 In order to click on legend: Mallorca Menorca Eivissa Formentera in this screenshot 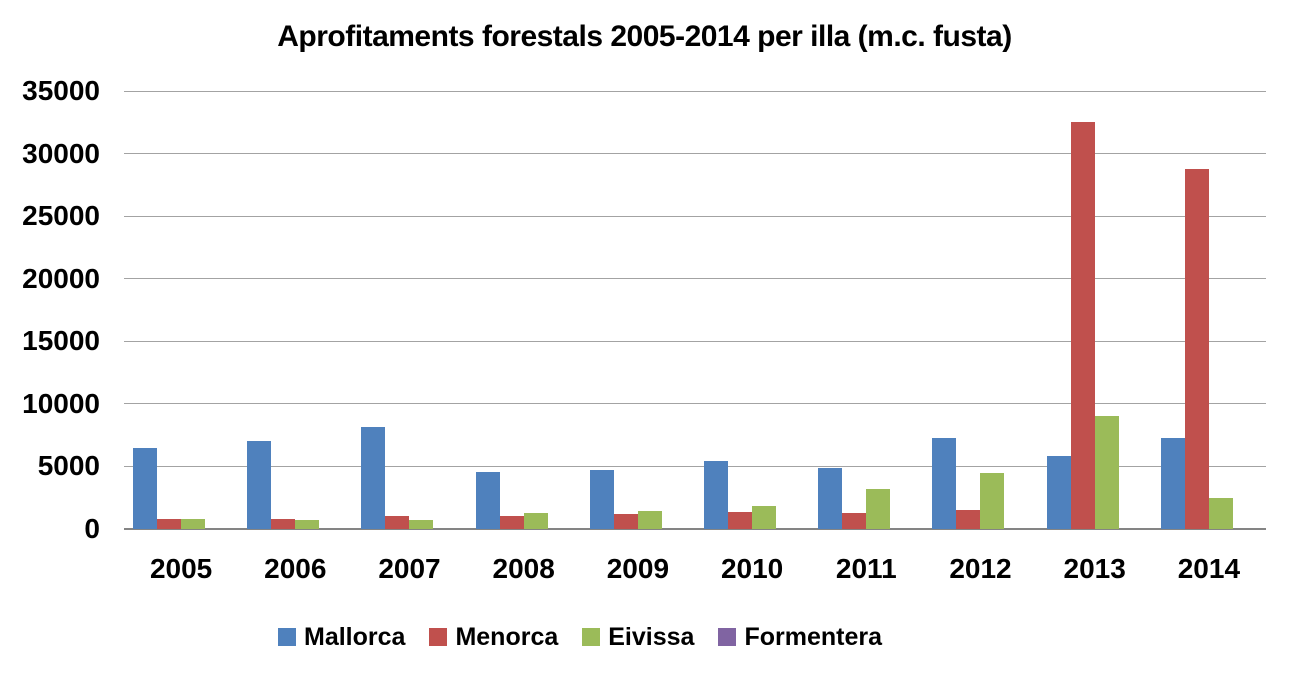, I will do `click(580, 637)`.